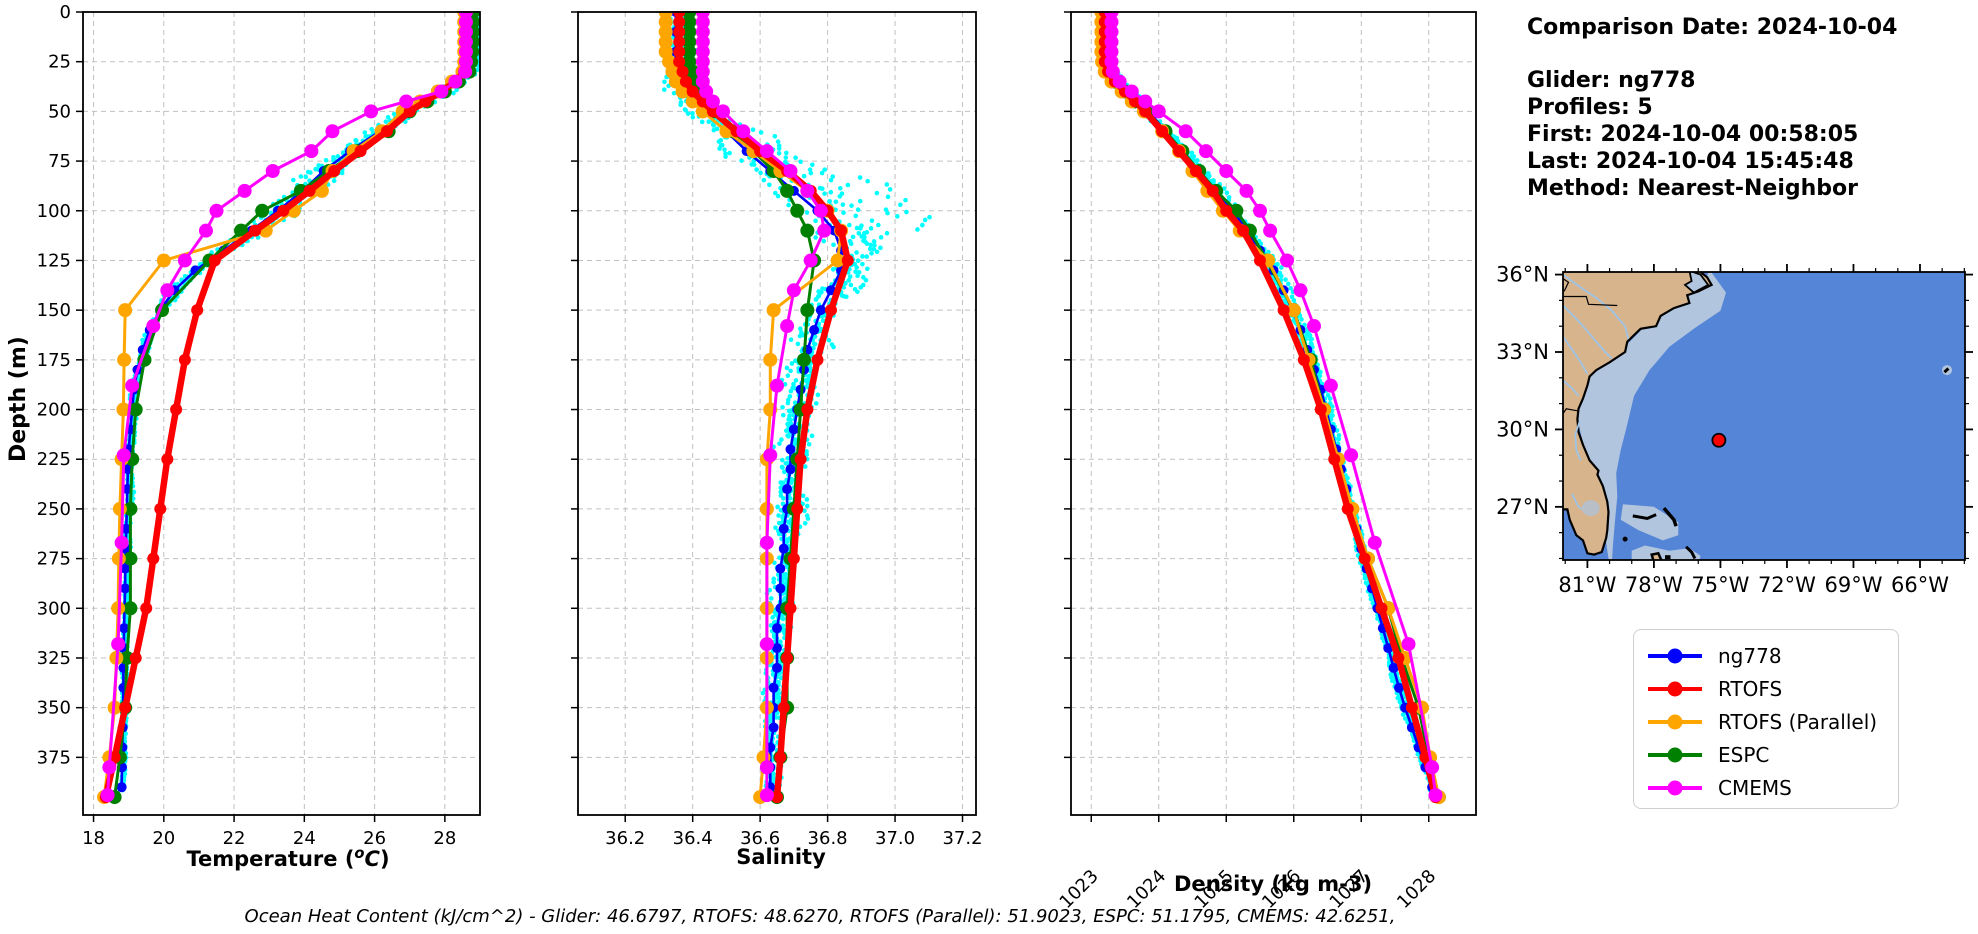  What do you see at coordinates (59, 111) in the screenshot?
I see `svg-text: 50` at bounding box center [59, 111].